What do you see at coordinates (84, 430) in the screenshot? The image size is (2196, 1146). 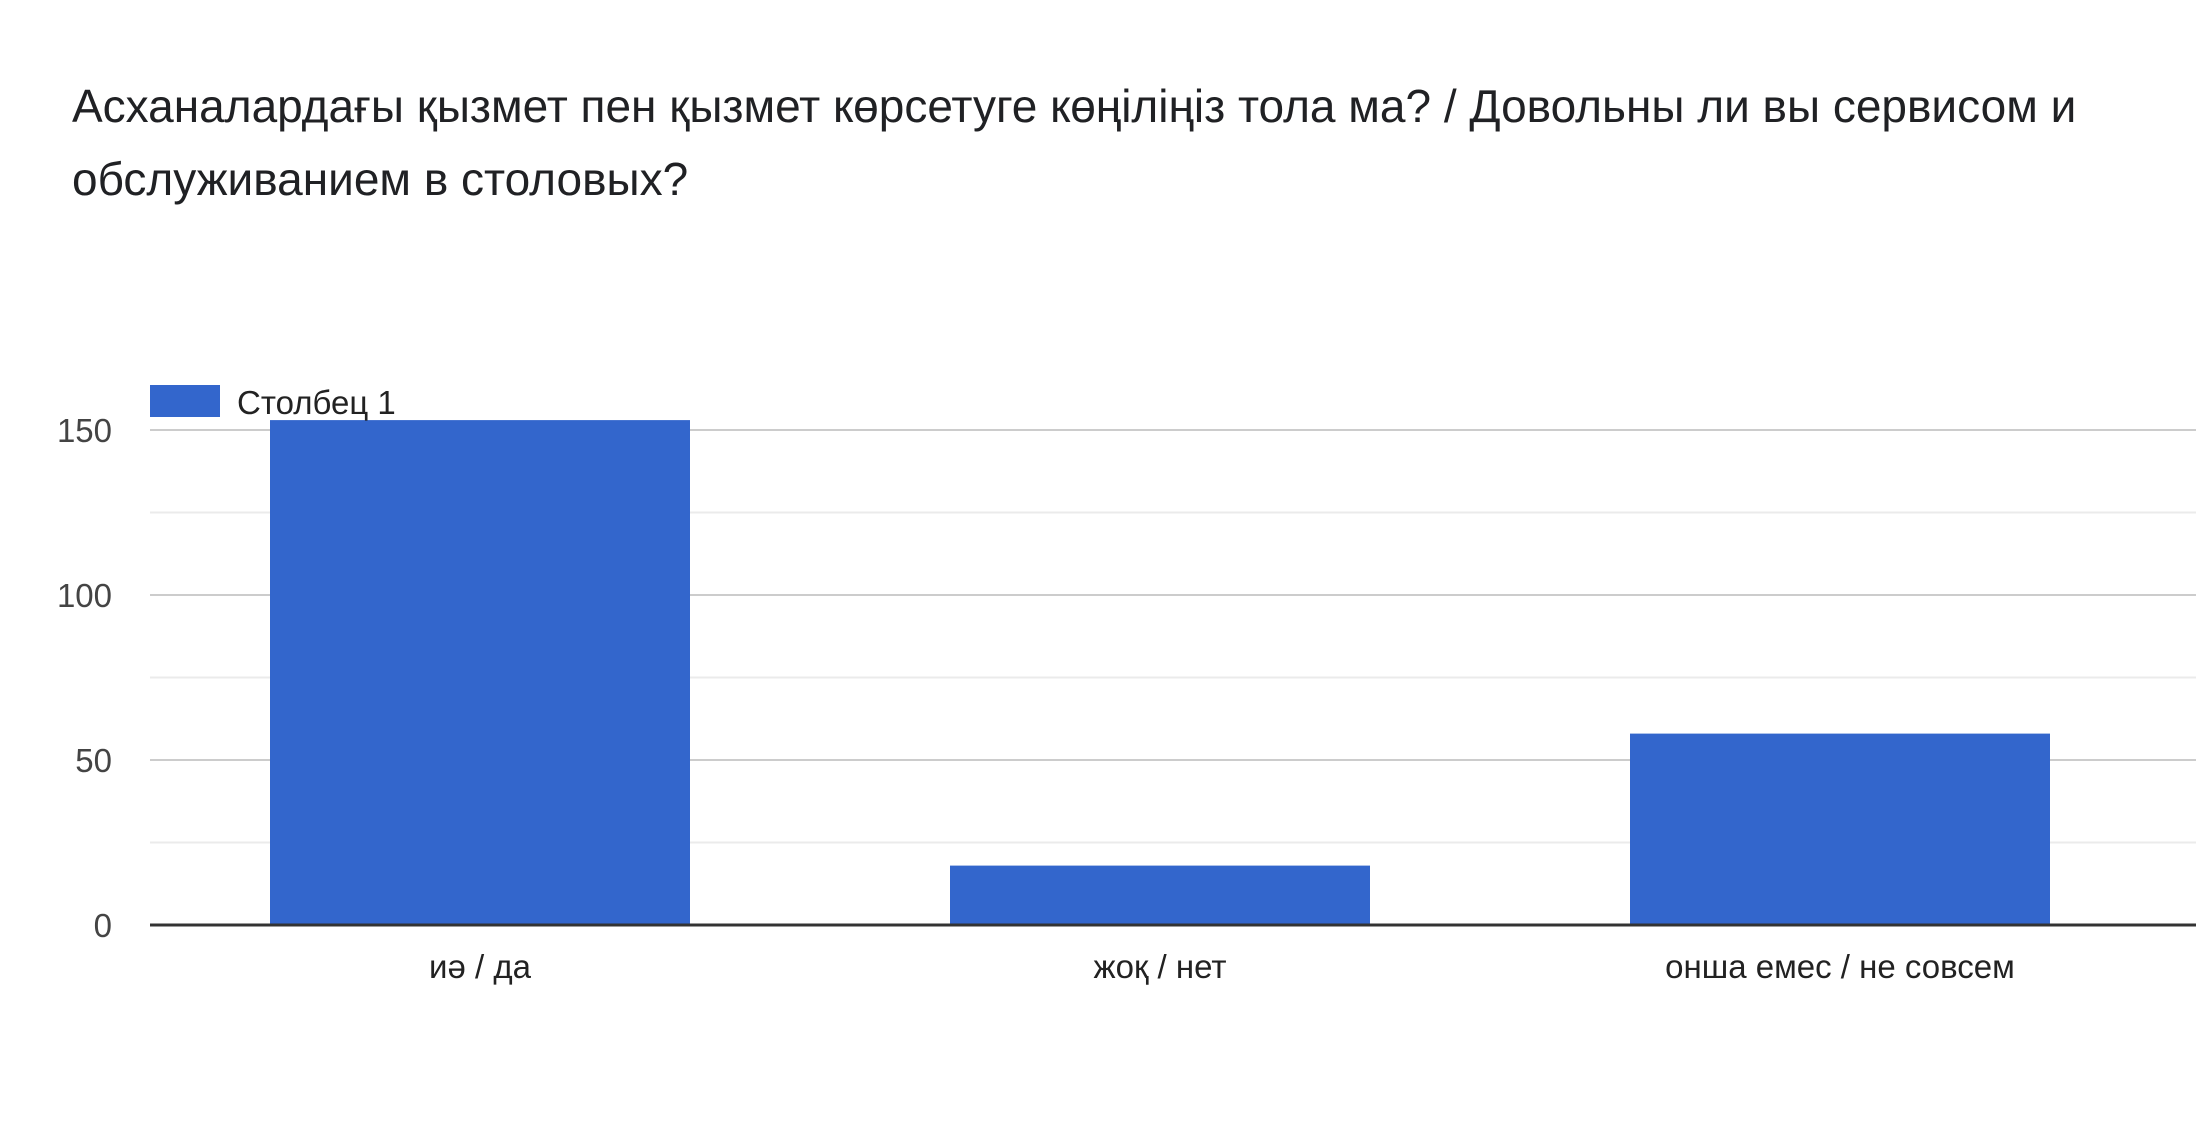 I see `y-tick-label: 150` at bounding box center [84, 430].